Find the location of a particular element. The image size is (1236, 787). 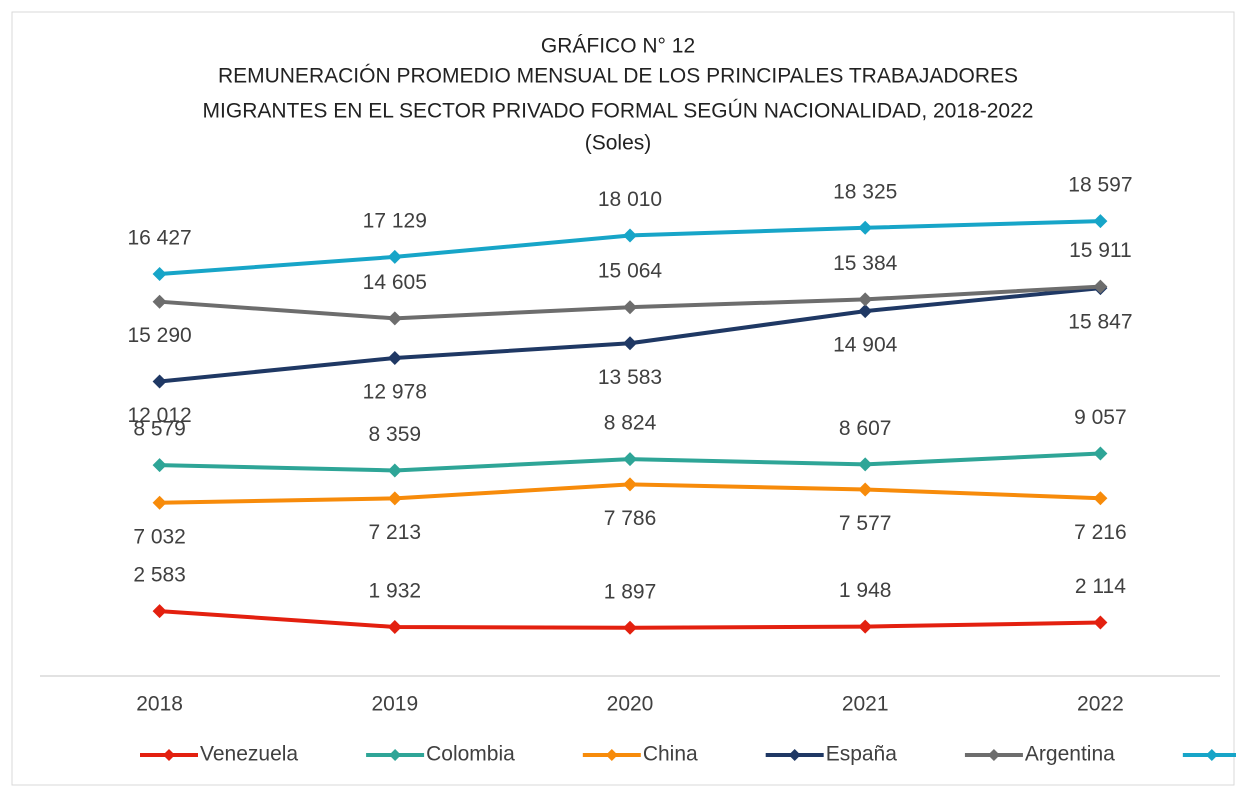

x-tick-label: 2021 is located at coordinates (865, 704).